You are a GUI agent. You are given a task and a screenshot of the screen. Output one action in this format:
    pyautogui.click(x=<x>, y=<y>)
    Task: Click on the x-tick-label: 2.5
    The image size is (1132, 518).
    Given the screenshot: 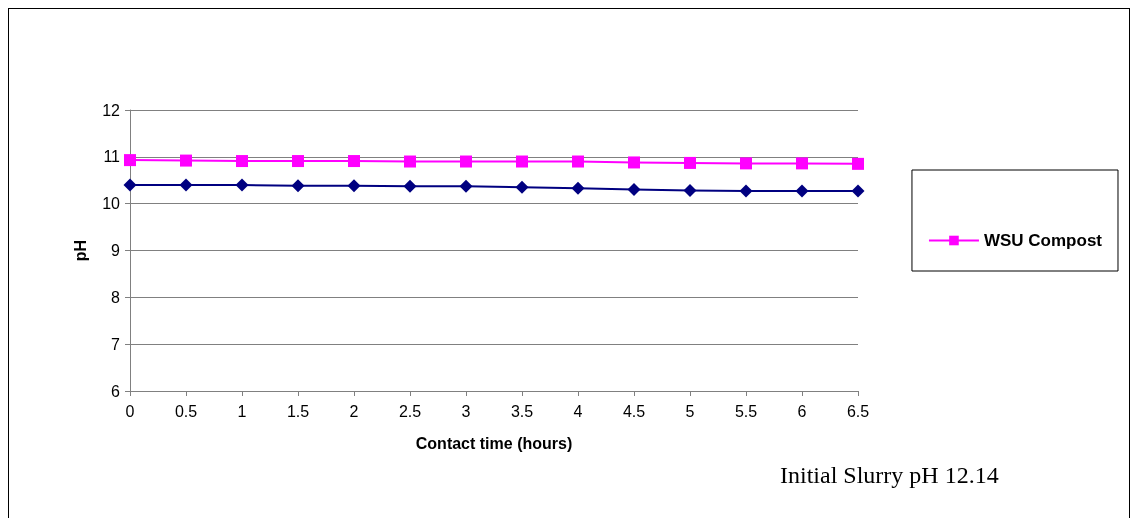 What is the action you would take?
    pyautogui.click(x=410, y=411)
    